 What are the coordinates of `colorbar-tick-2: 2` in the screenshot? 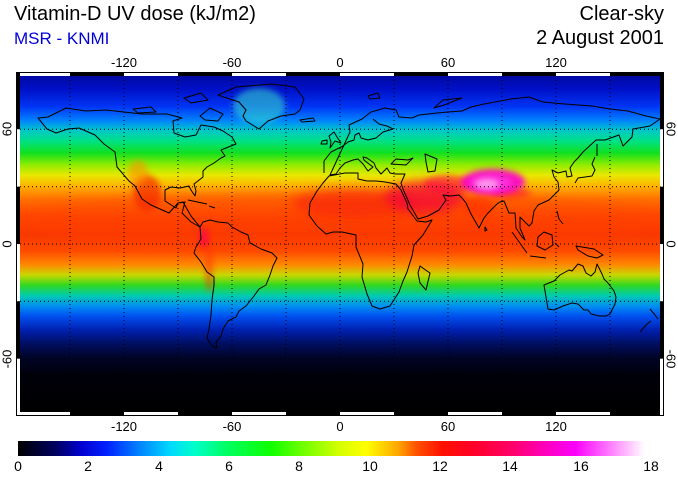 It's located at (88, 466).